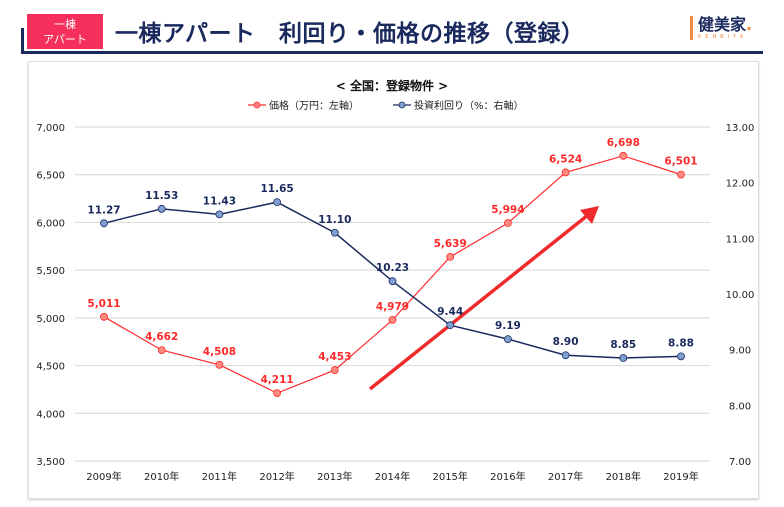 Image resolution: width=784 pixels, height=507 pixels. What do you see at coordinates (22, 40) in the screenshot?
I see `header-accent-bar` at bounding box center [22, 40].